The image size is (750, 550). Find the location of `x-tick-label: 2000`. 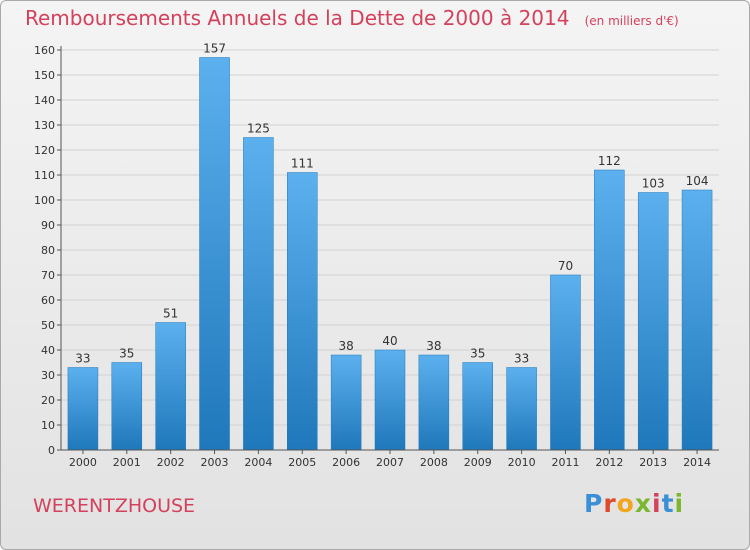

x-tick-label: 2000 is located at coordinates (83, 462).